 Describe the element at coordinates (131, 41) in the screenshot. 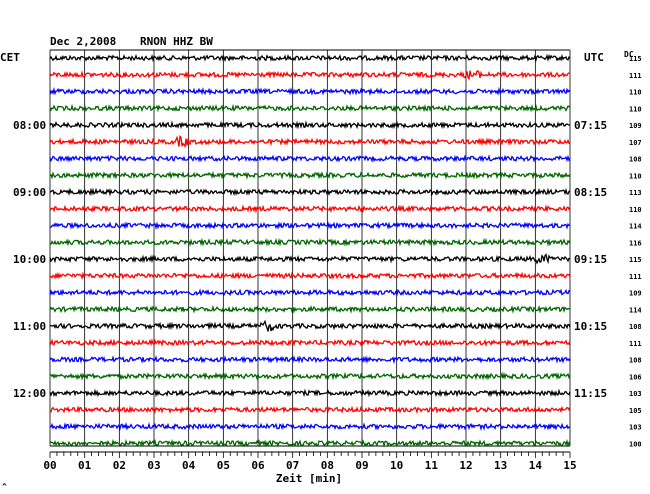

I see `header: Dec 2,2008 RNON HHZ BW` at that location.